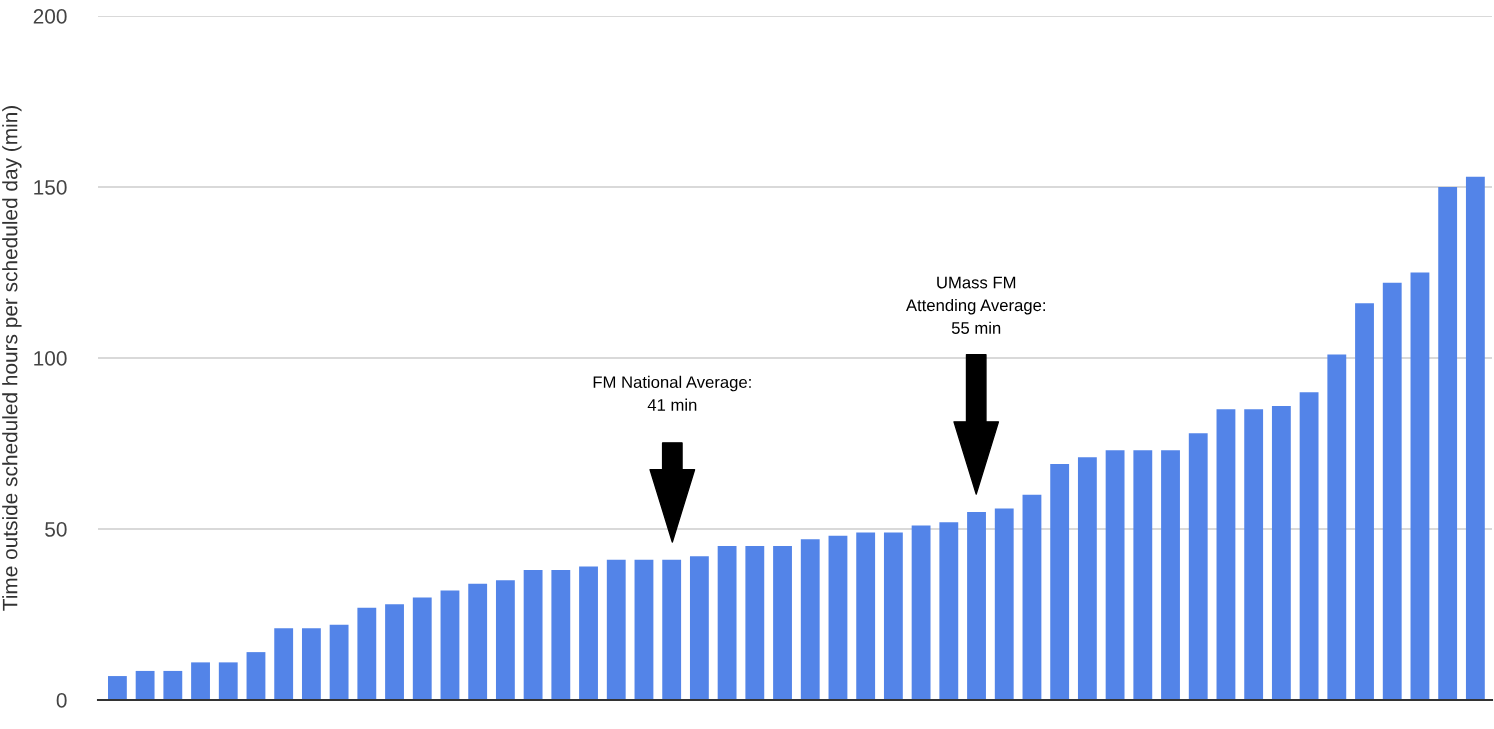 This screenshot has width=1494, height=729. What do you see at coordinates (975, 305) in the screenshot?
I see `annotation: UMass FM Attending Average: 55 min` at bounding box center [975, 305].